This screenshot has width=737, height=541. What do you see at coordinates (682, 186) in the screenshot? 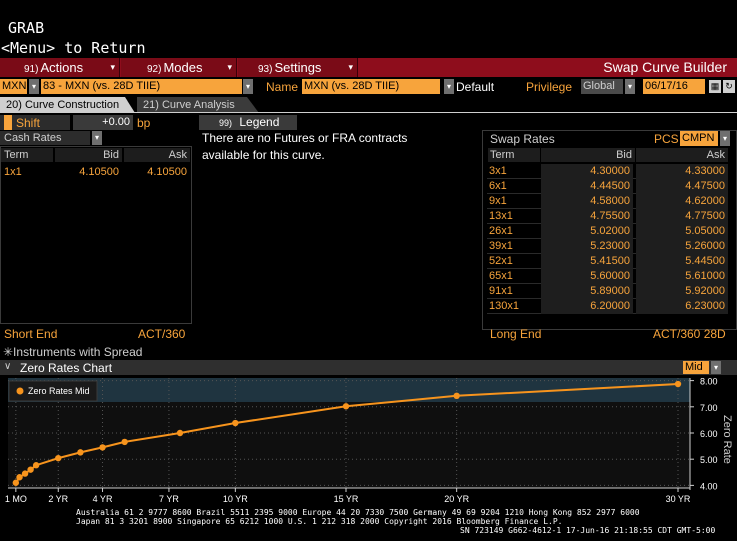
I see `swap-ask-cell: 4.47500` at bounding box center [682, 186].